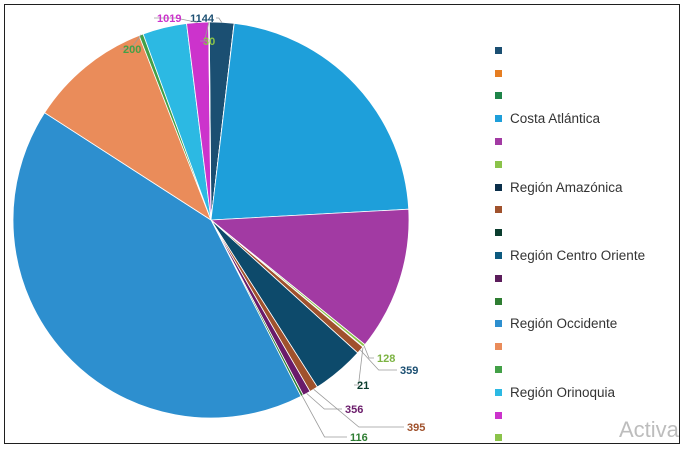 The image size is (684, 449). I want to click on legend-item: Región Orinoquia, so click(570, 392).